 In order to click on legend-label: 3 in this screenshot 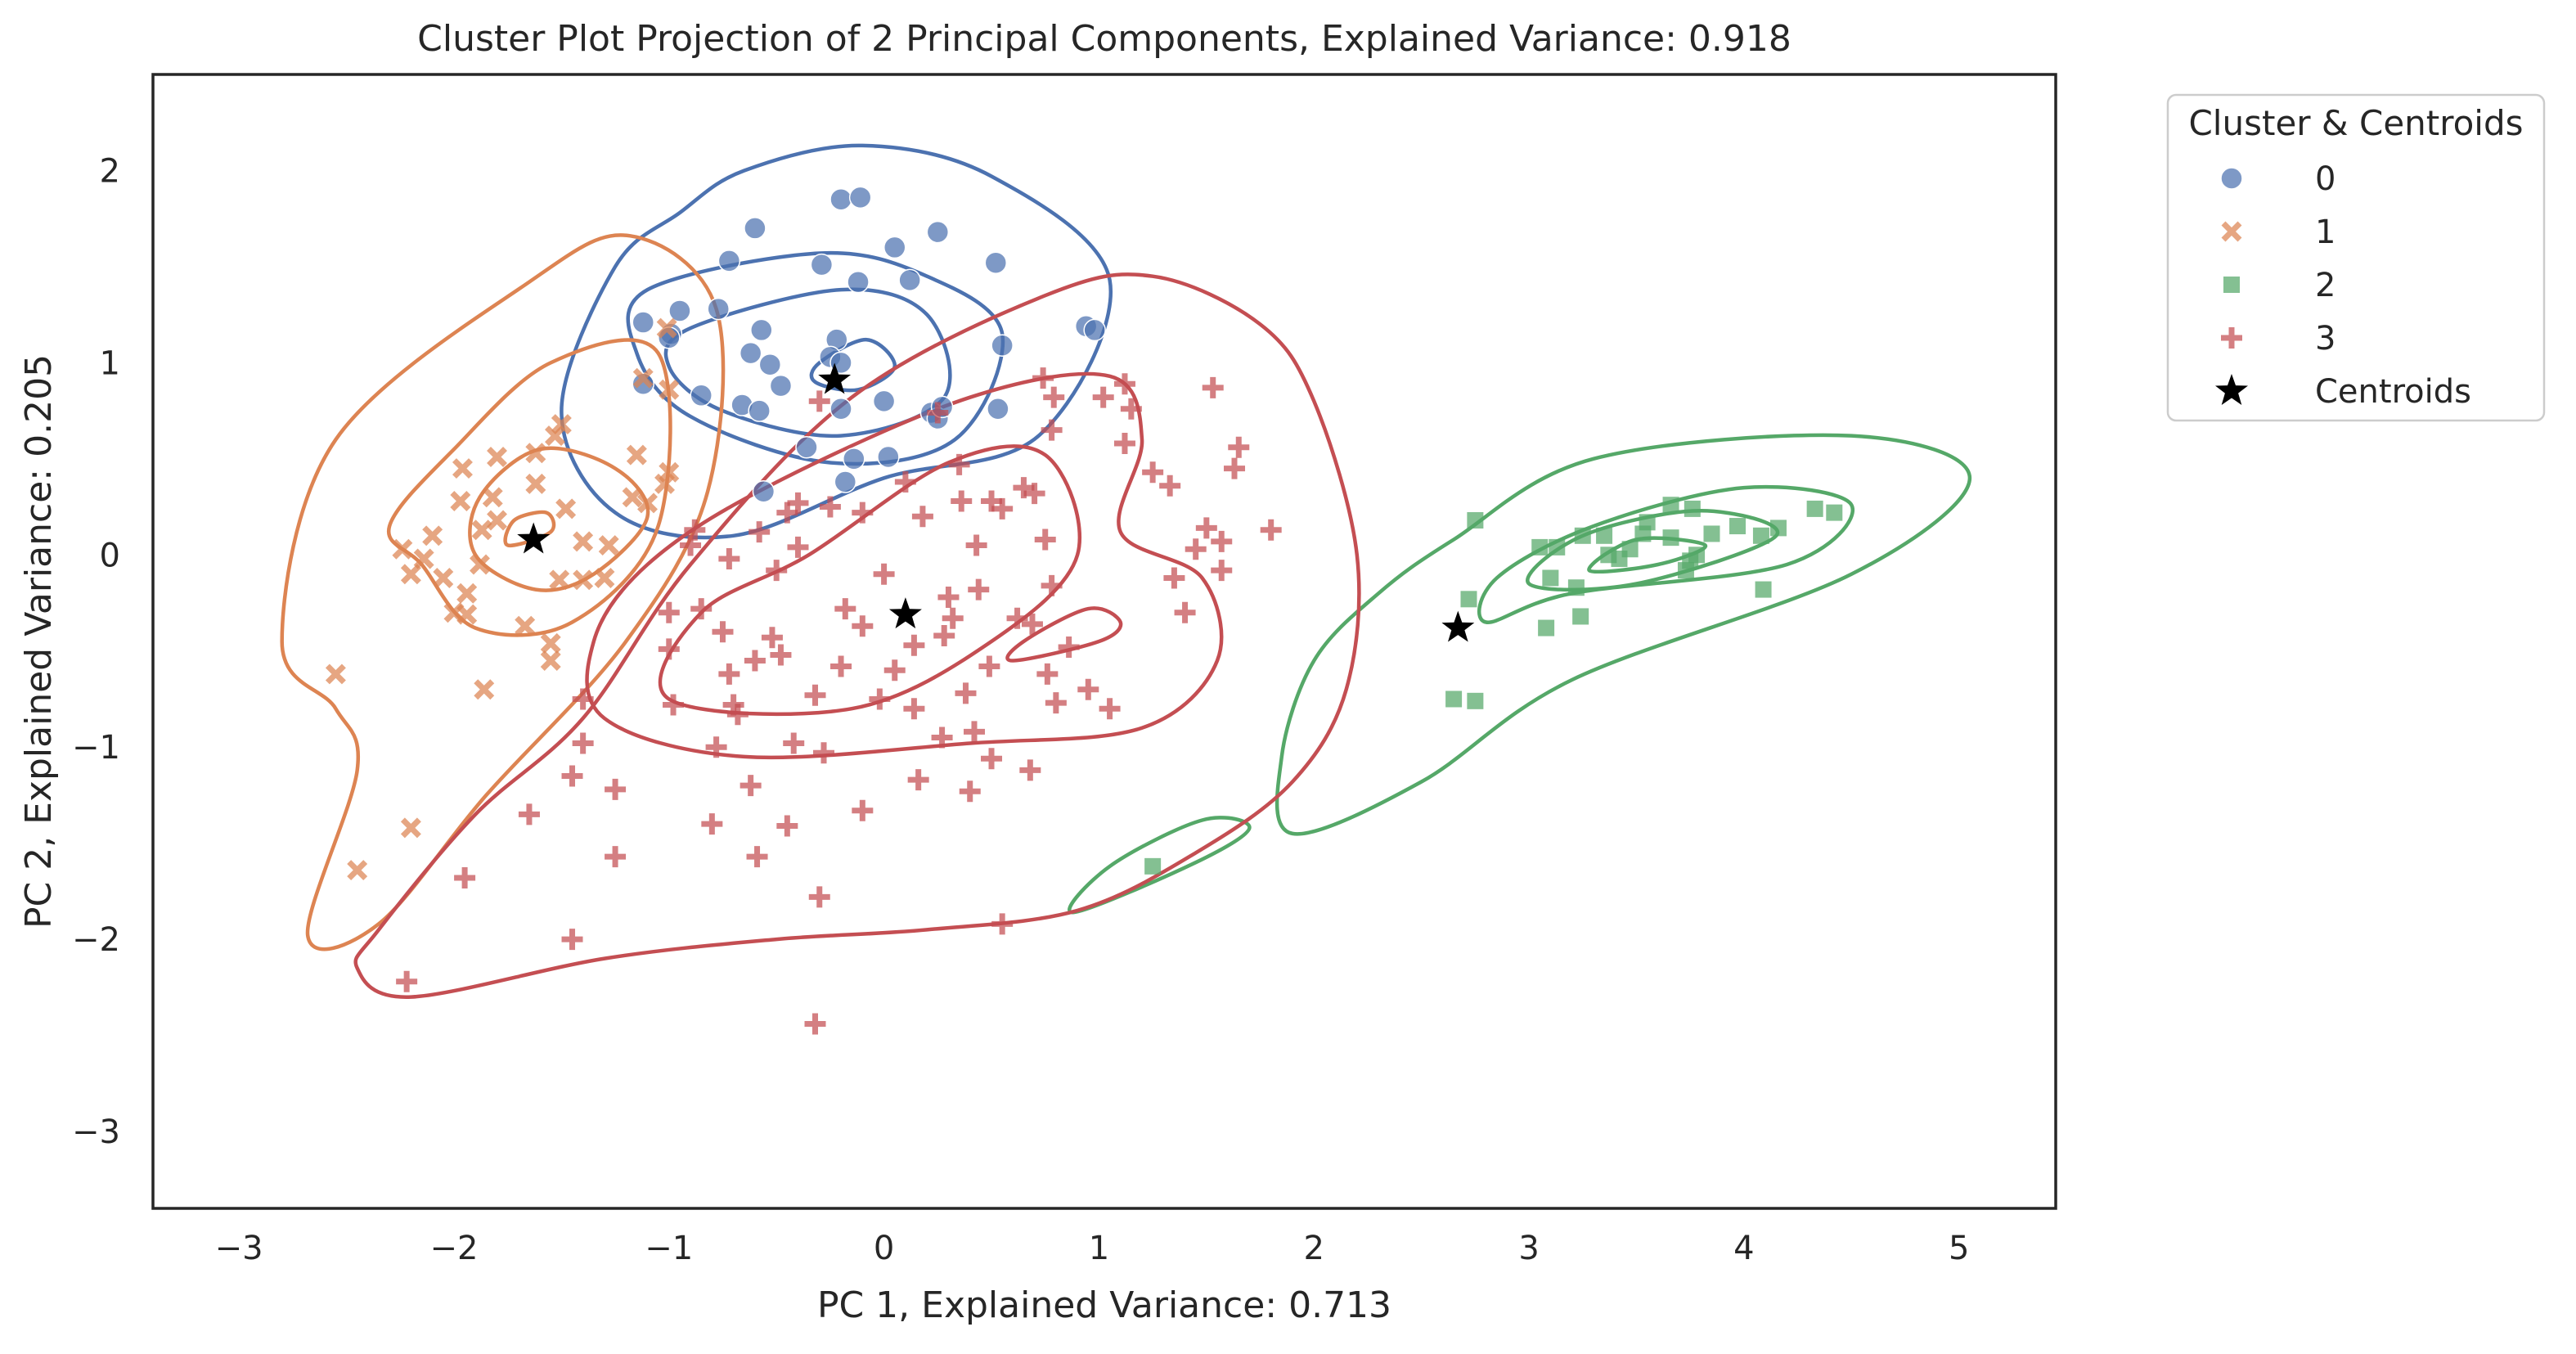, I will do `click(2325, 339)`.